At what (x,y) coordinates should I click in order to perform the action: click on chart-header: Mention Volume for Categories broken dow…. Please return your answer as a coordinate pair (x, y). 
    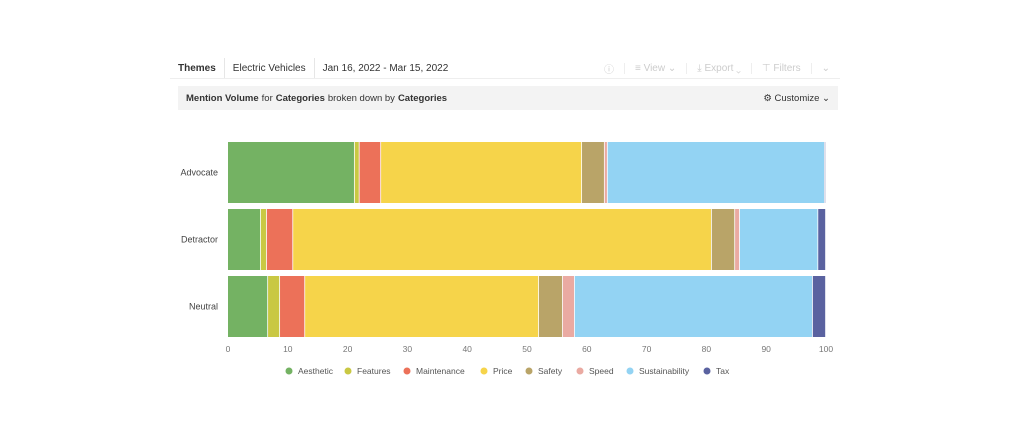
    Looking at the image, I should click on (508, 98).